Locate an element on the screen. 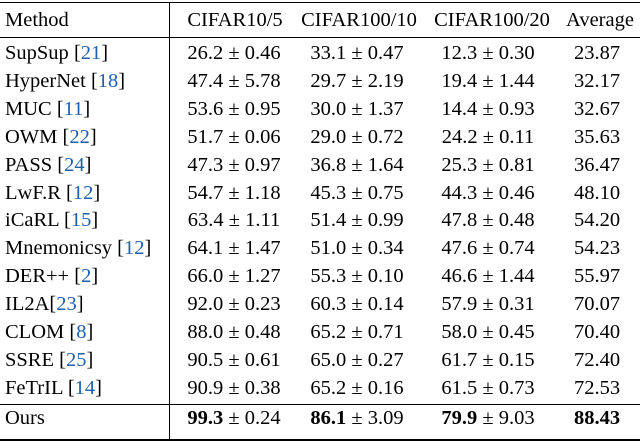  method-cell: OWM [22] is located at coordinates (51, 136).